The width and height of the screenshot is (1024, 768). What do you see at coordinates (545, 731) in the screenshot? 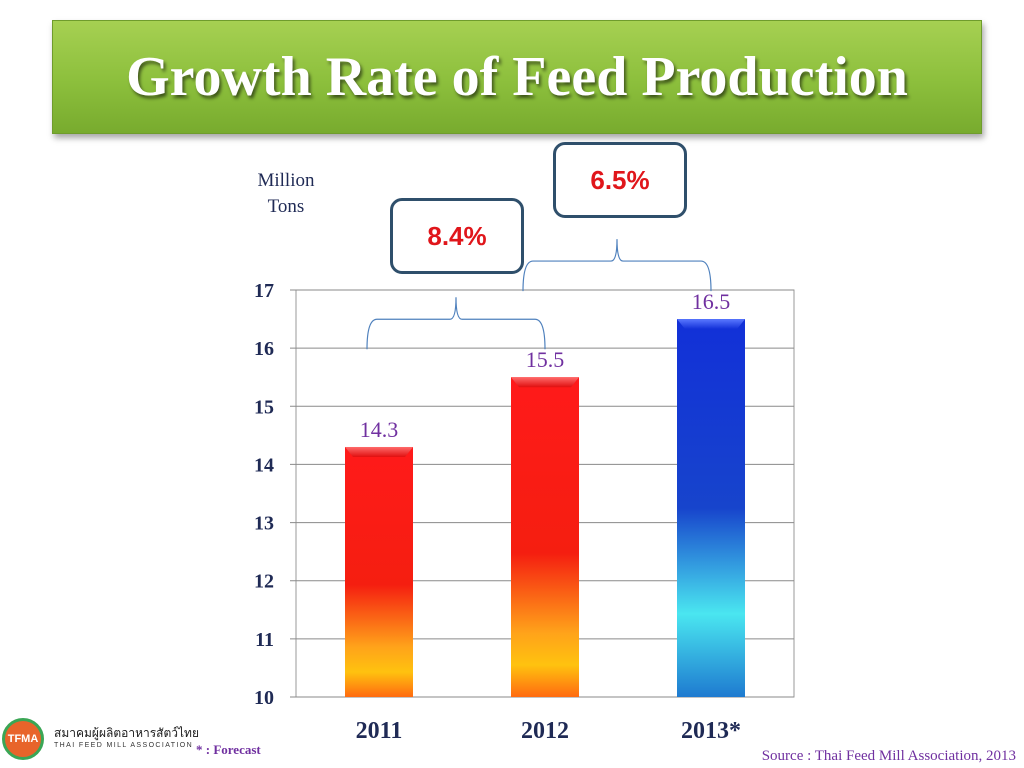
I see `x-category-label: 2012` at bounding box center [545, 731].